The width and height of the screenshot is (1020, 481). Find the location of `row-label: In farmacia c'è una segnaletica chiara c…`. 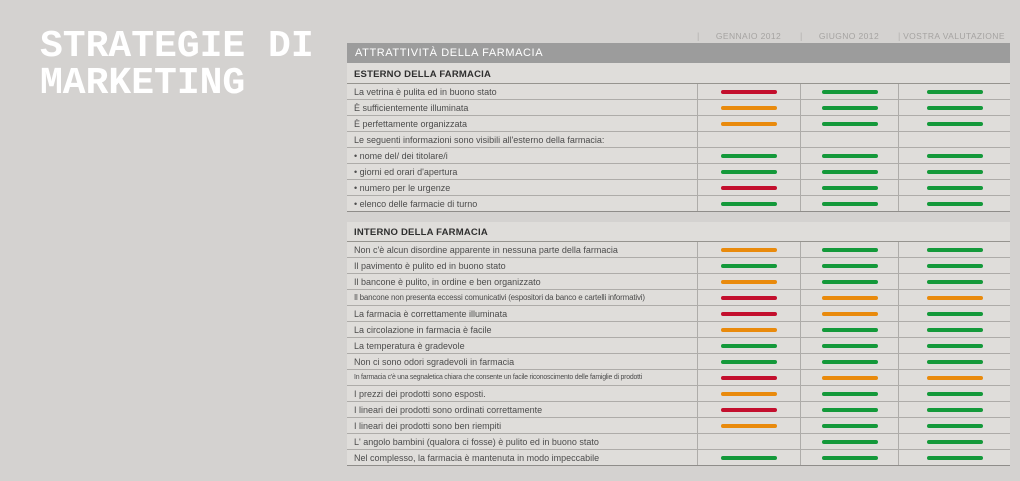

row-label: In farmacia c'è una segnaletica chiara c… is located at coordinates (498, 377).